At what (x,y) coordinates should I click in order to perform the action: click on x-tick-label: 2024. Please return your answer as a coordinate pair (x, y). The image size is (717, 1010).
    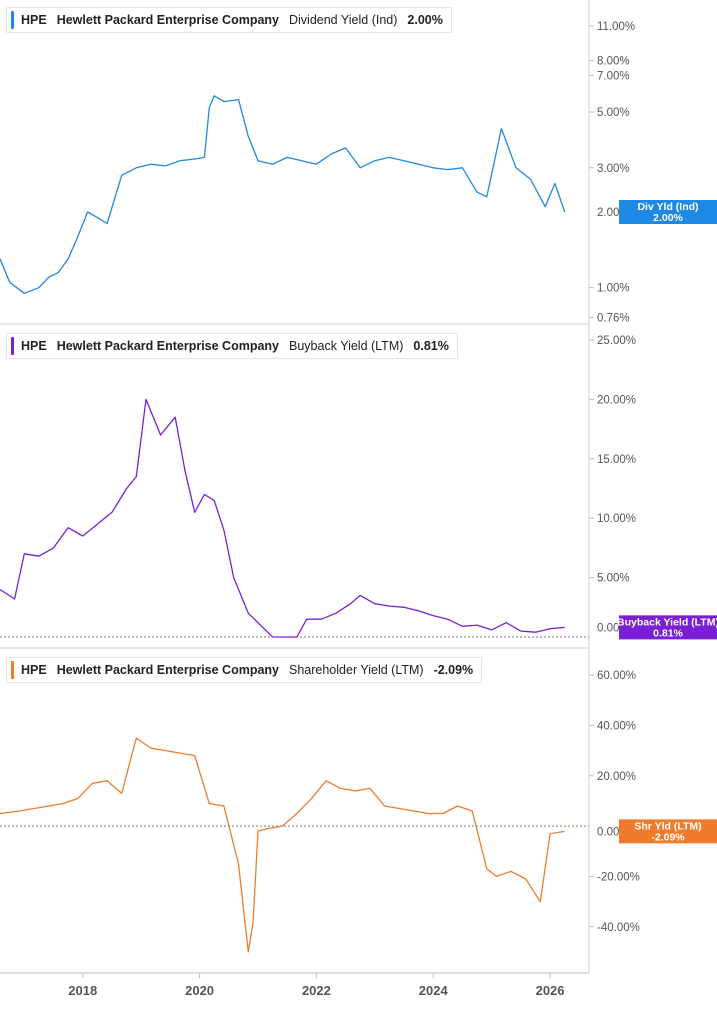
    Looking at the image, I should click on (434, 990).